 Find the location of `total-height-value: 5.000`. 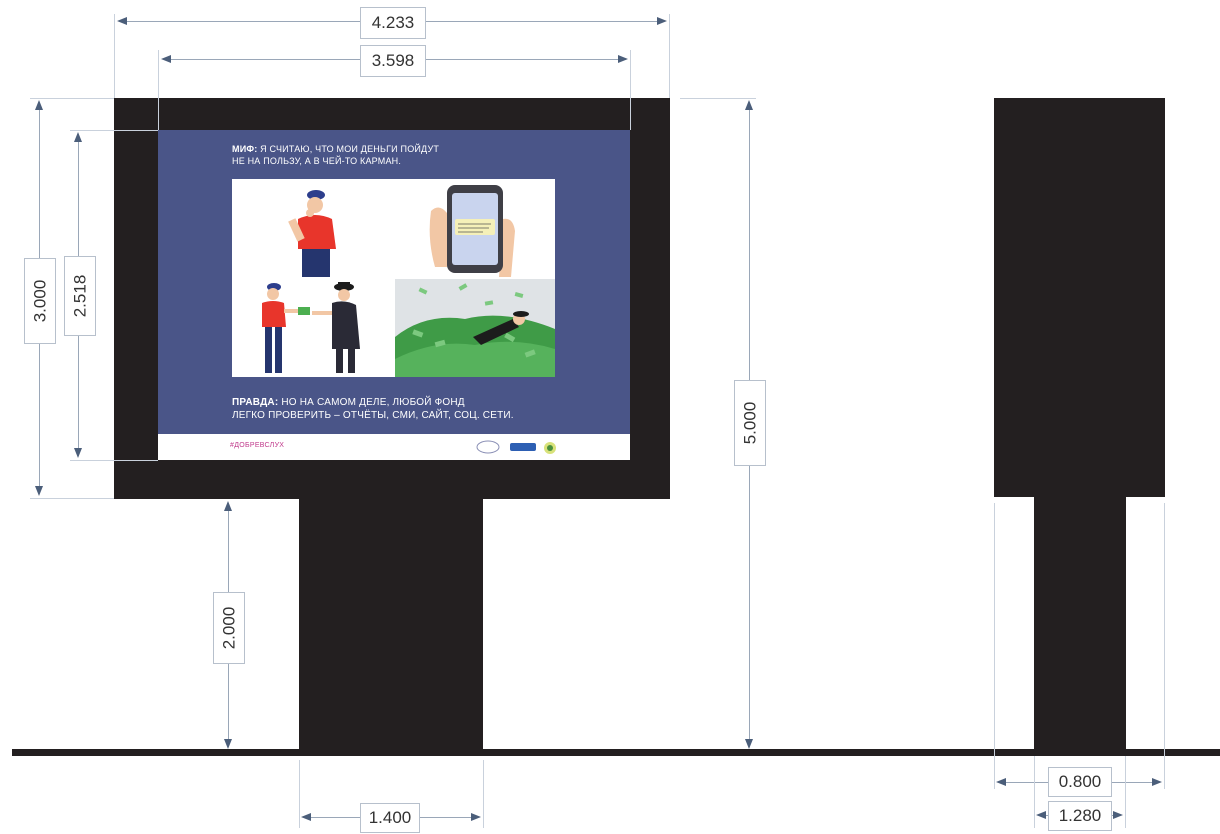

total-height-value: 5.000 is located at coordinates (750, 423).